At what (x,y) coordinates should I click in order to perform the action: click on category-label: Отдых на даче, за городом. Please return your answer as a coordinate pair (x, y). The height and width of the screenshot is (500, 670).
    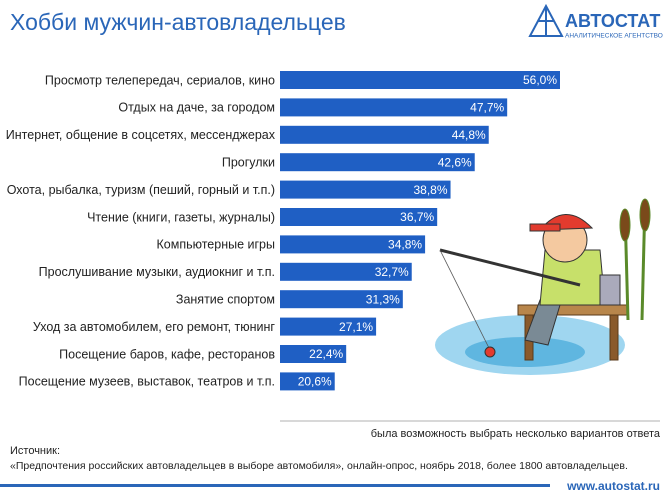
    Looking at the image, I should click on (196, 108).